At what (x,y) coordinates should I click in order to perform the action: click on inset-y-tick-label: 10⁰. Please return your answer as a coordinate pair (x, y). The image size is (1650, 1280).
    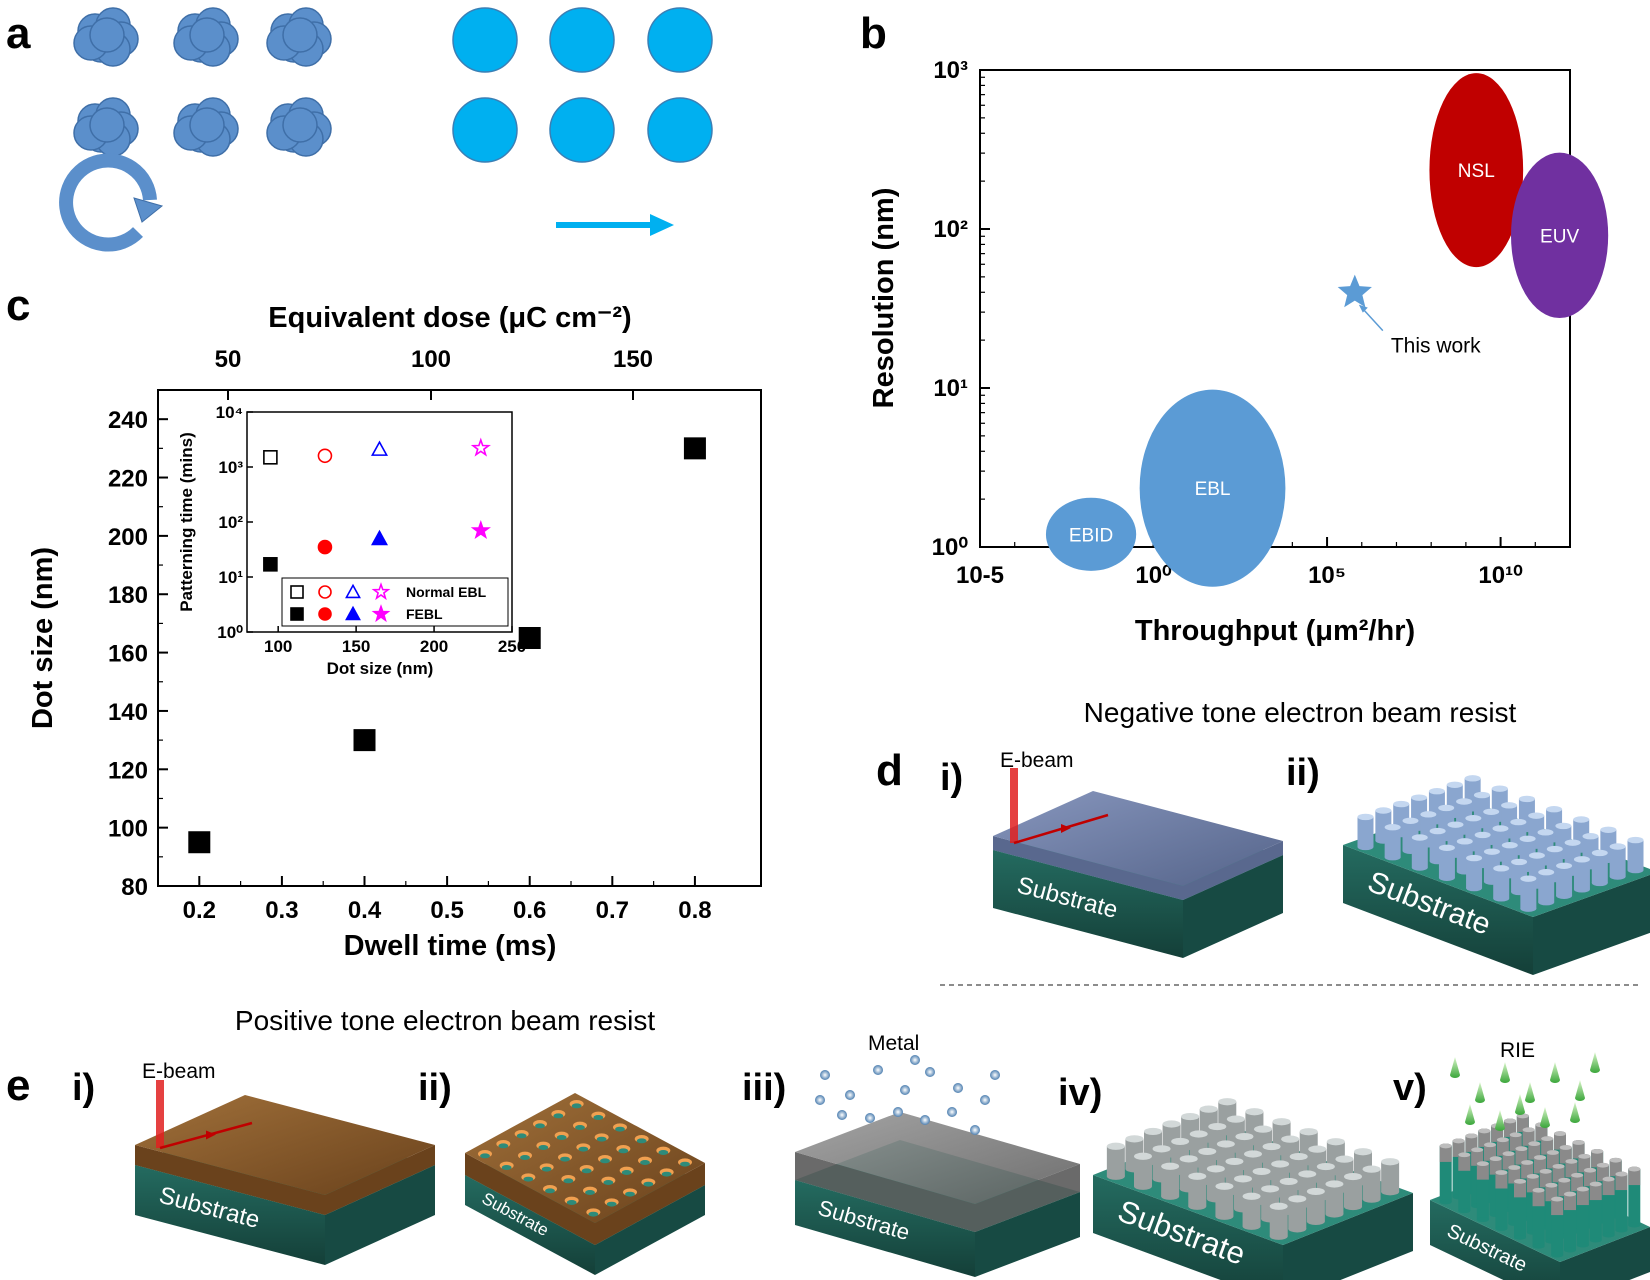
    Looking at the image, I should click on (230, 632).